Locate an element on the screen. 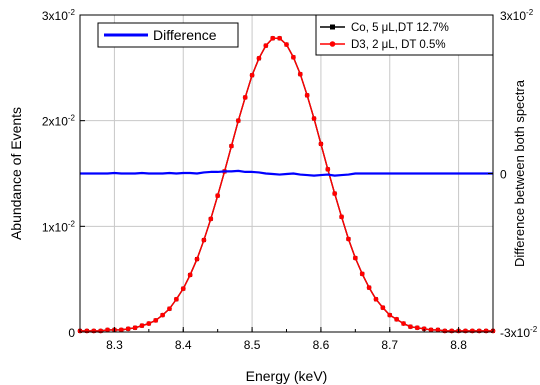  y2-tick-label: -3x10⁻² is located at coordinates (519, 332).